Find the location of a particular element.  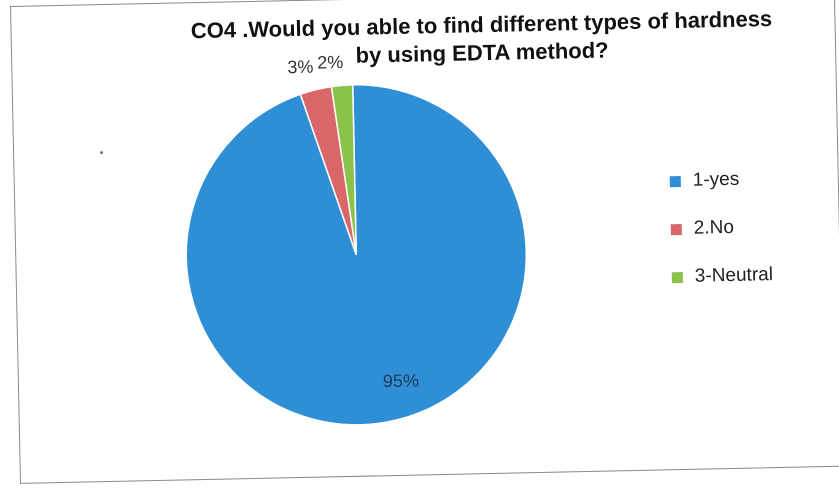

legend-item-1: 1-yes is located at coordinates (720, 180).